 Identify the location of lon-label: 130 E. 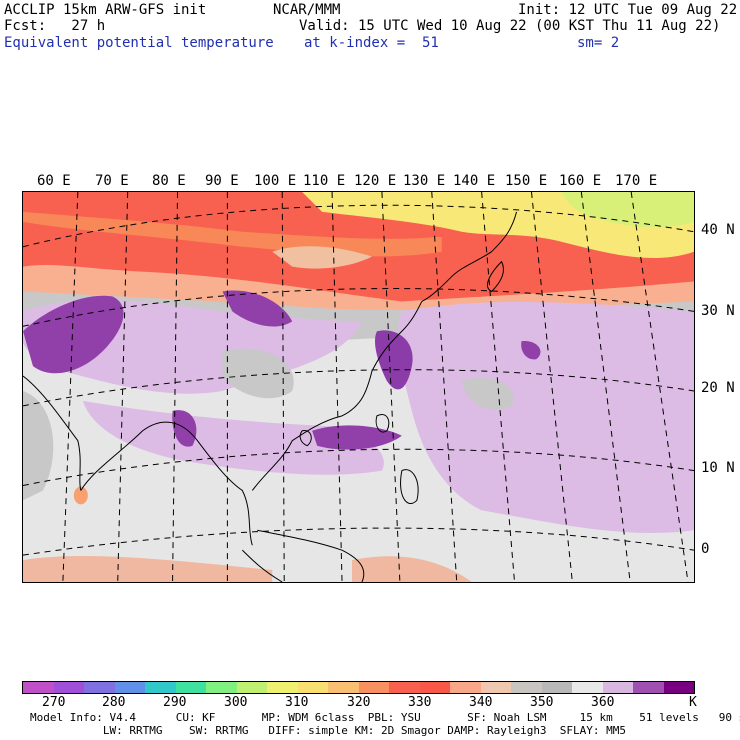
(424, 181).